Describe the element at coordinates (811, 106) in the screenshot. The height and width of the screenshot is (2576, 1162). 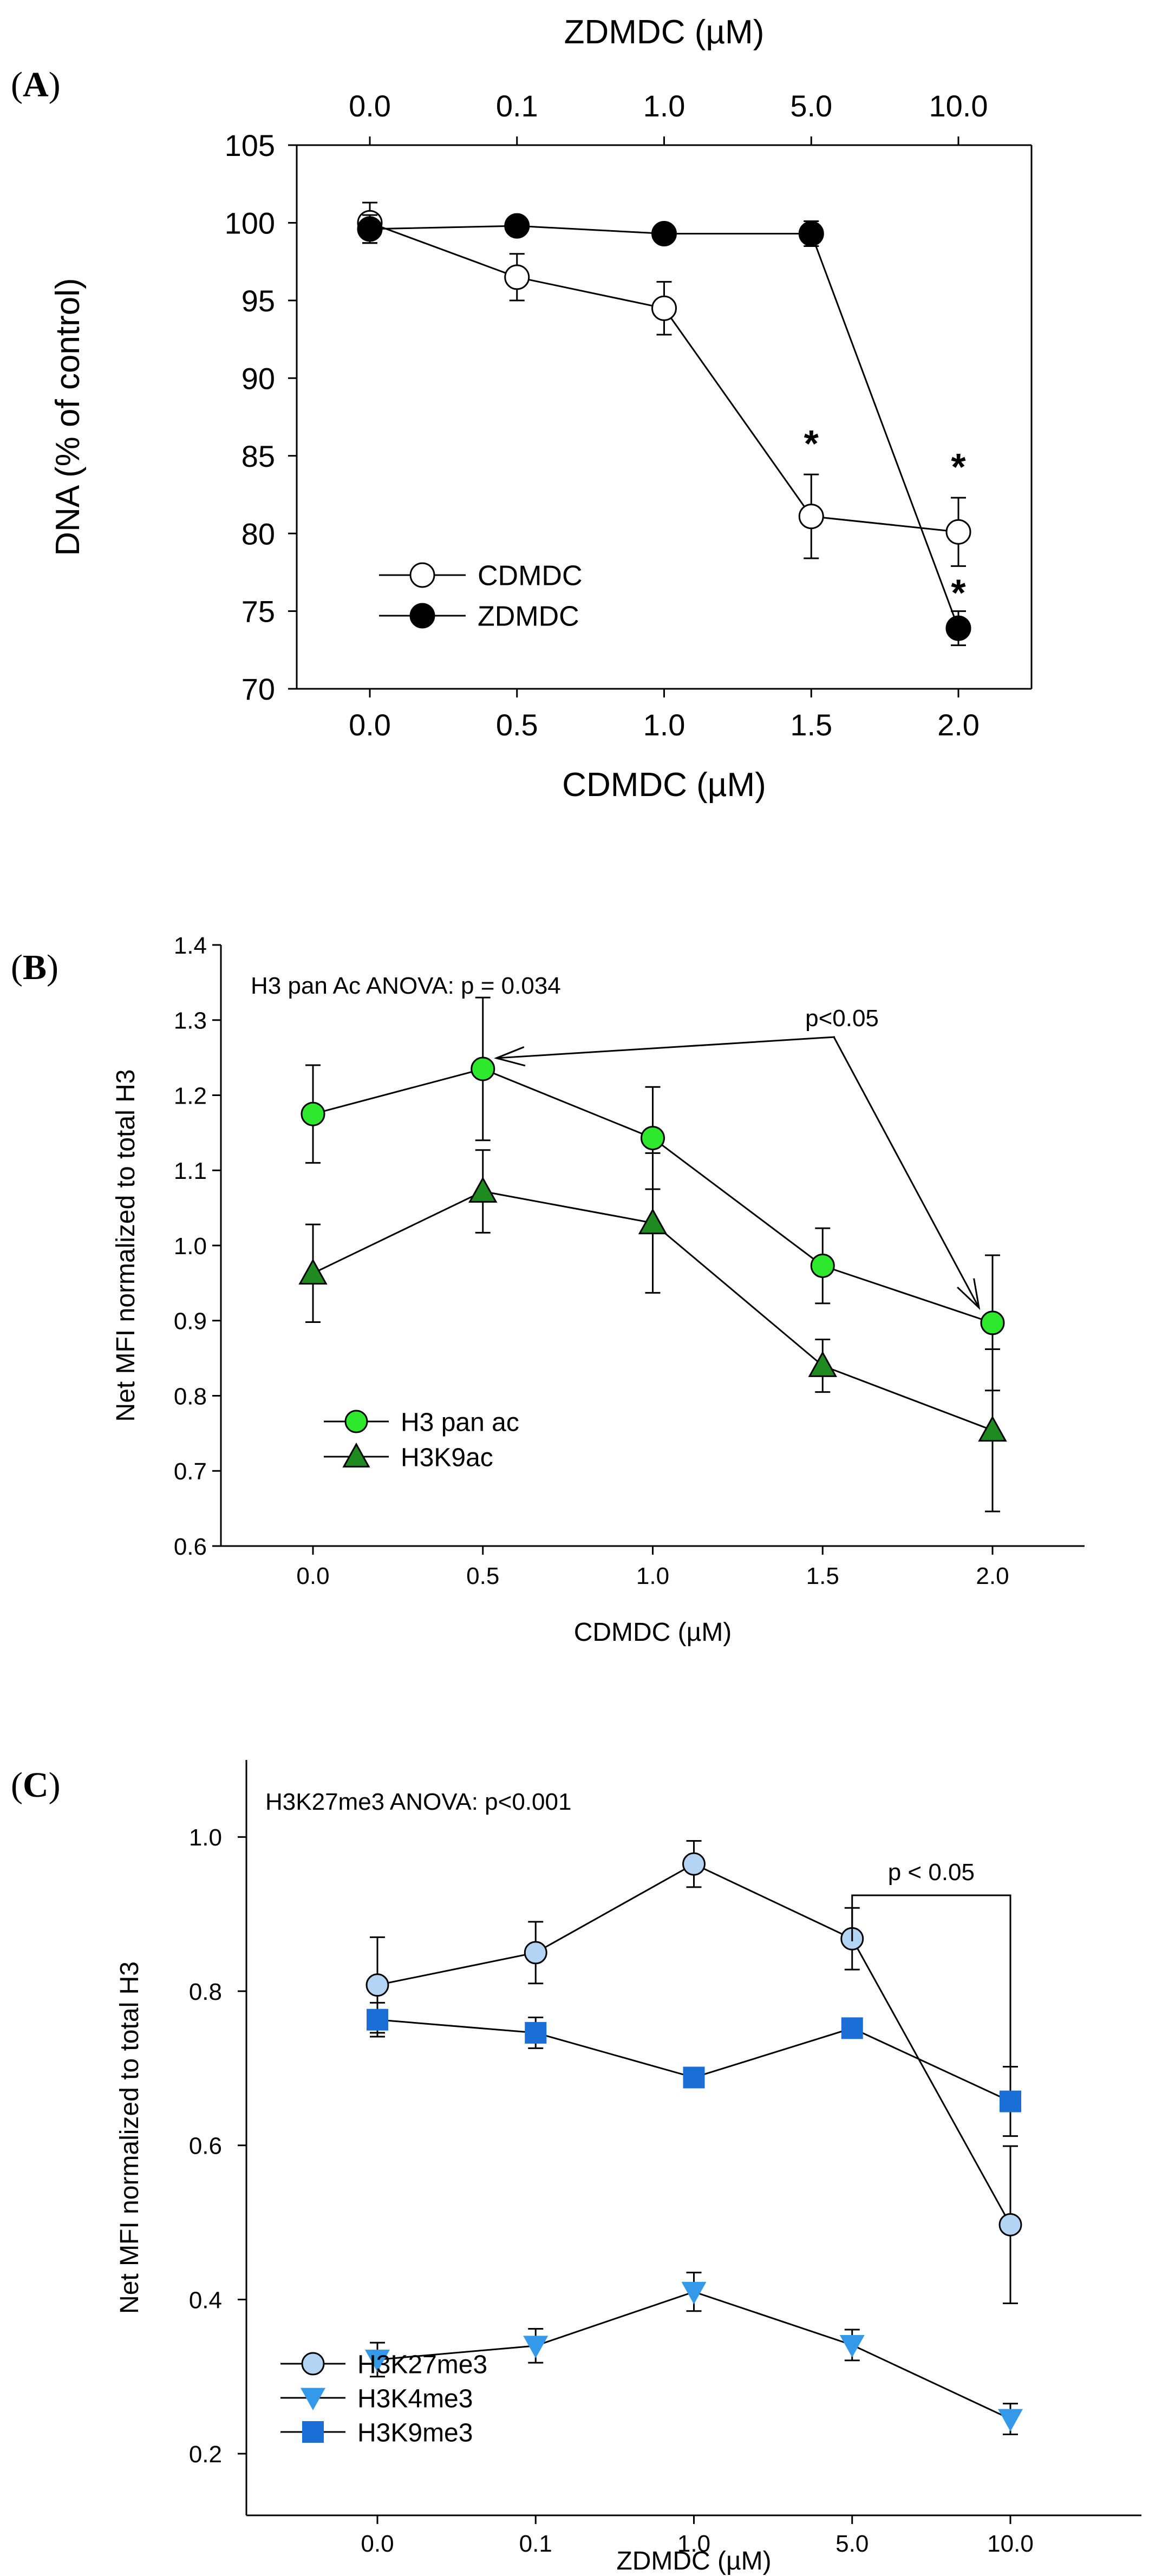
I see `top-x-tick-label: 5.0` at that location.